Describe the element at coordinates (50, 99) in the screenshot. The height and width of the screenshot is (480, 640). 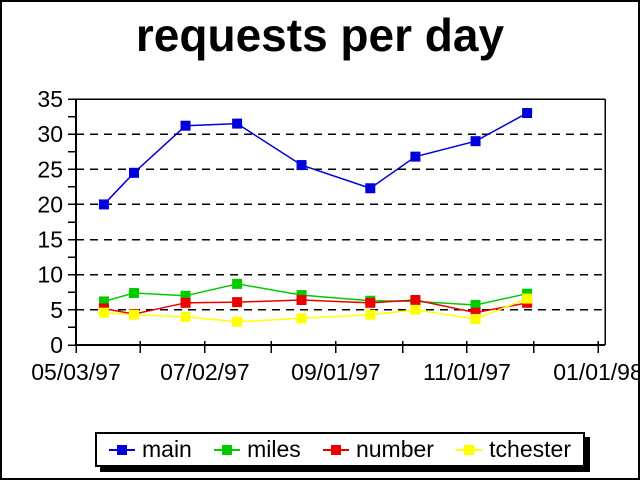
I see `y-tick-label: 35` at that location.